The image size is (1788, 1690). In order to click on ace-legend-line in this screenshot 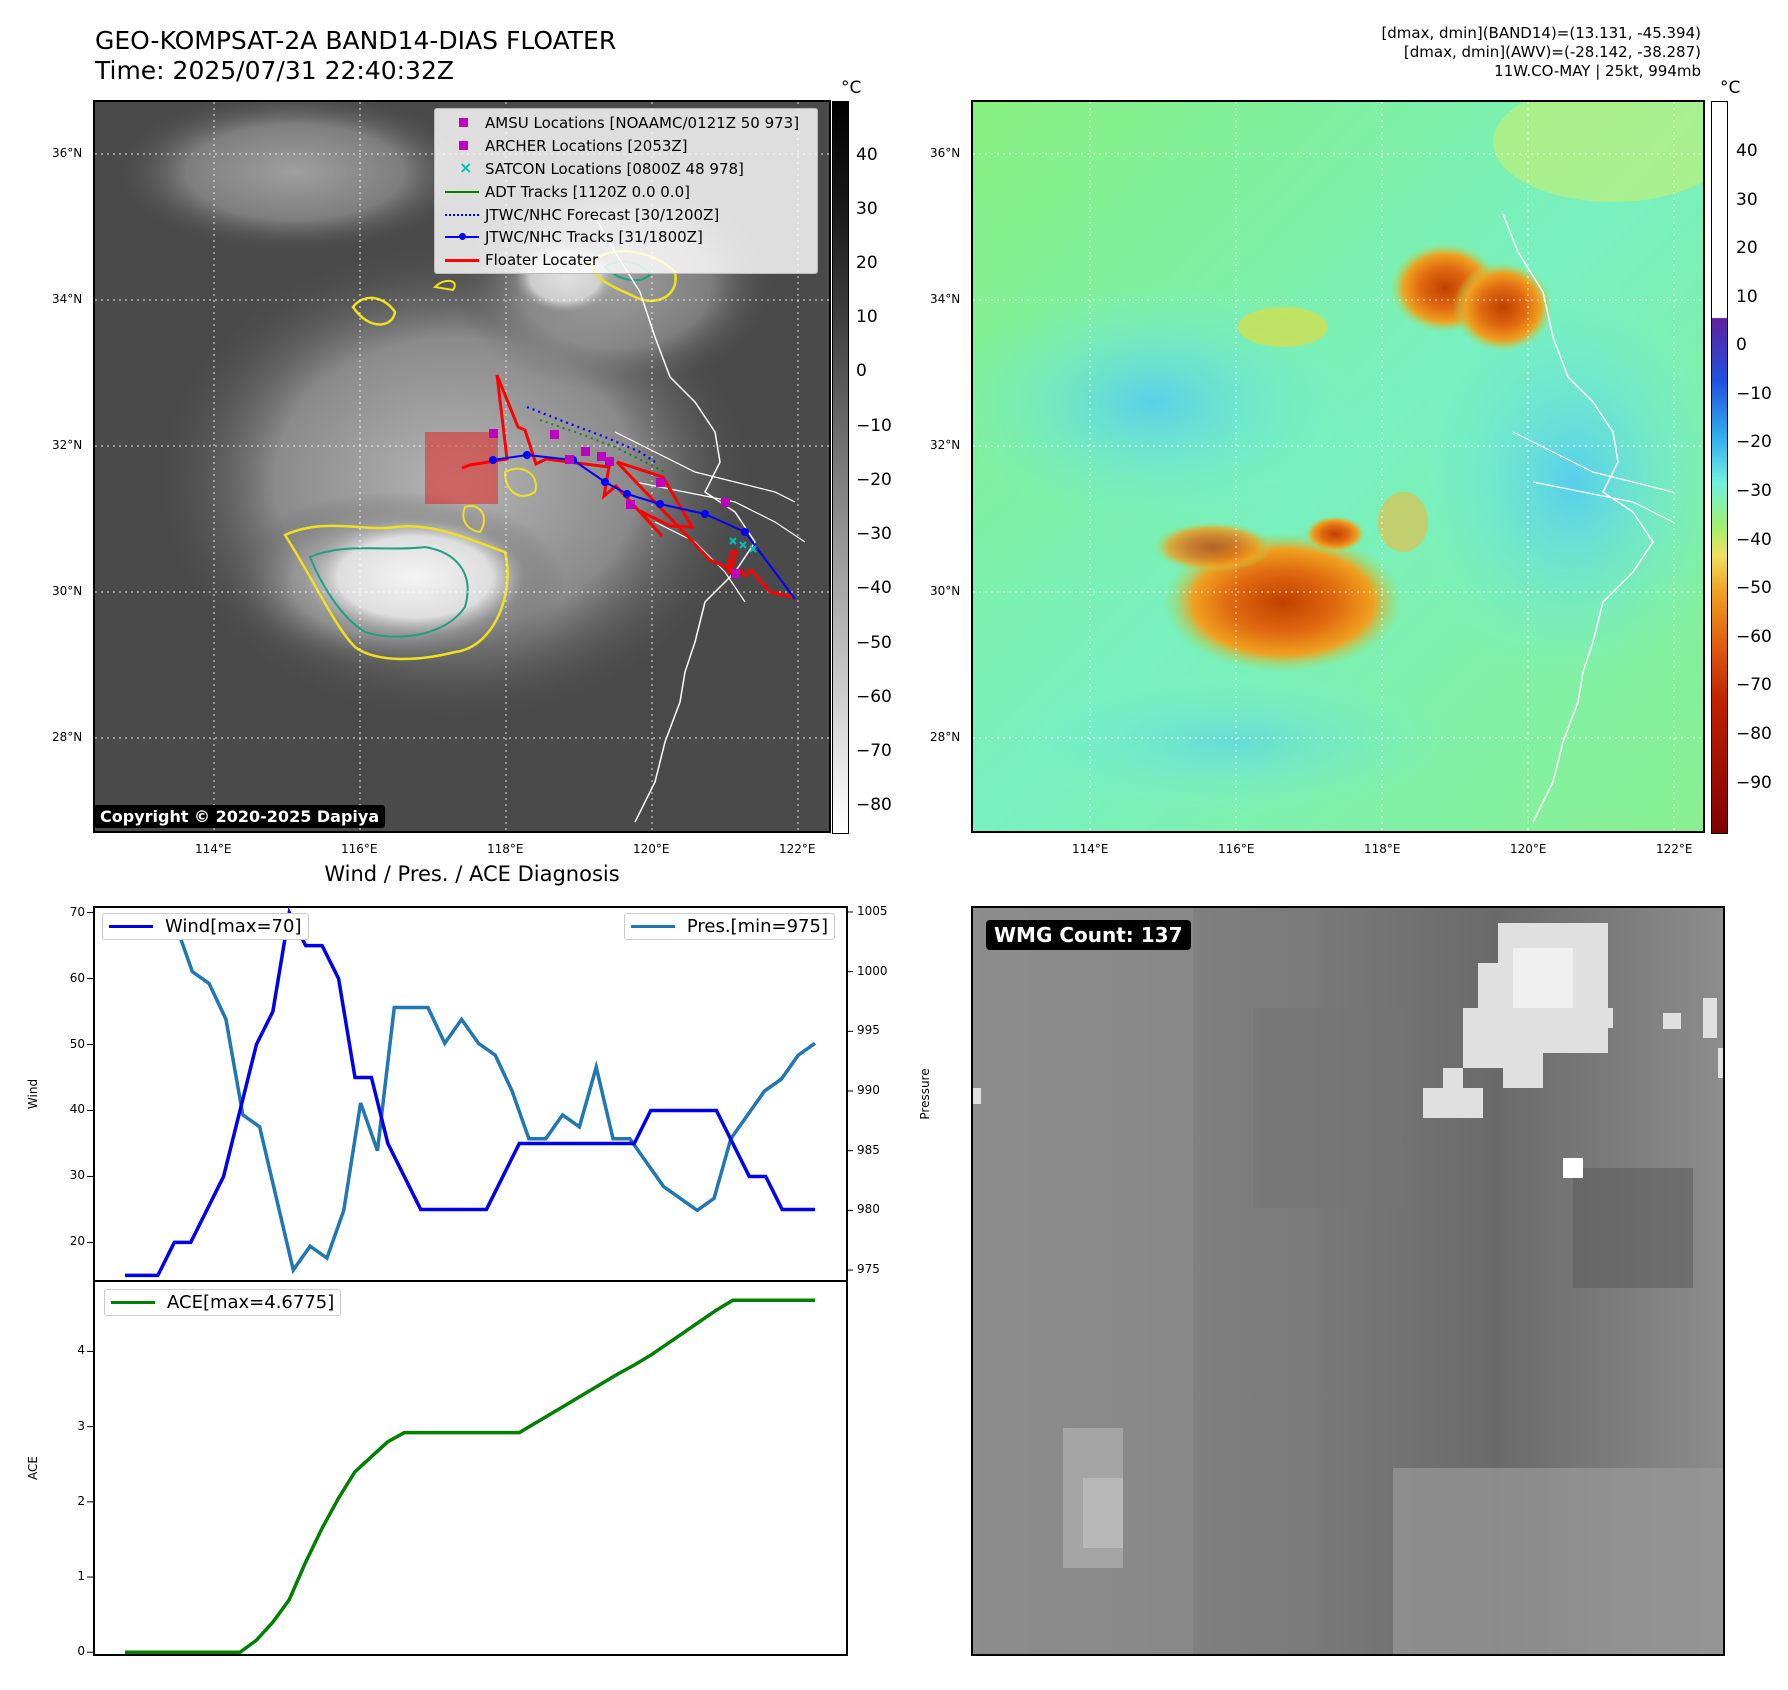, I will do `click(133, 1302)`.